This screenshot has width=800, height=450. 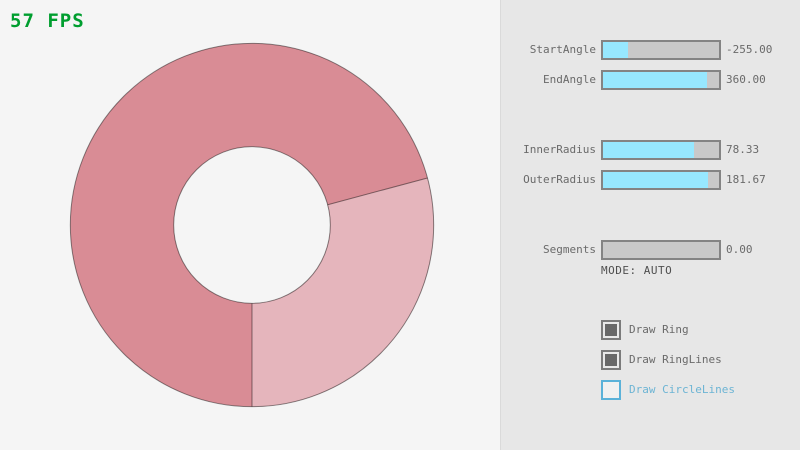 I want to click on checkbox-row-draw-ring: Draw Ring, so click(x=700, y=330).